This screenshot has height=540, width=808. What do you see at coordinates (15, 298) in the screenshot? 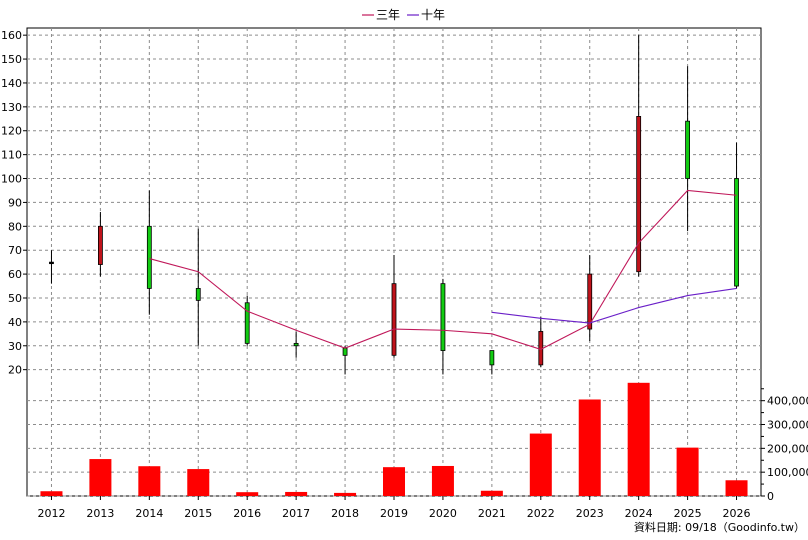
I see `price-tick-label: 50` at bounding box center [15, 298].